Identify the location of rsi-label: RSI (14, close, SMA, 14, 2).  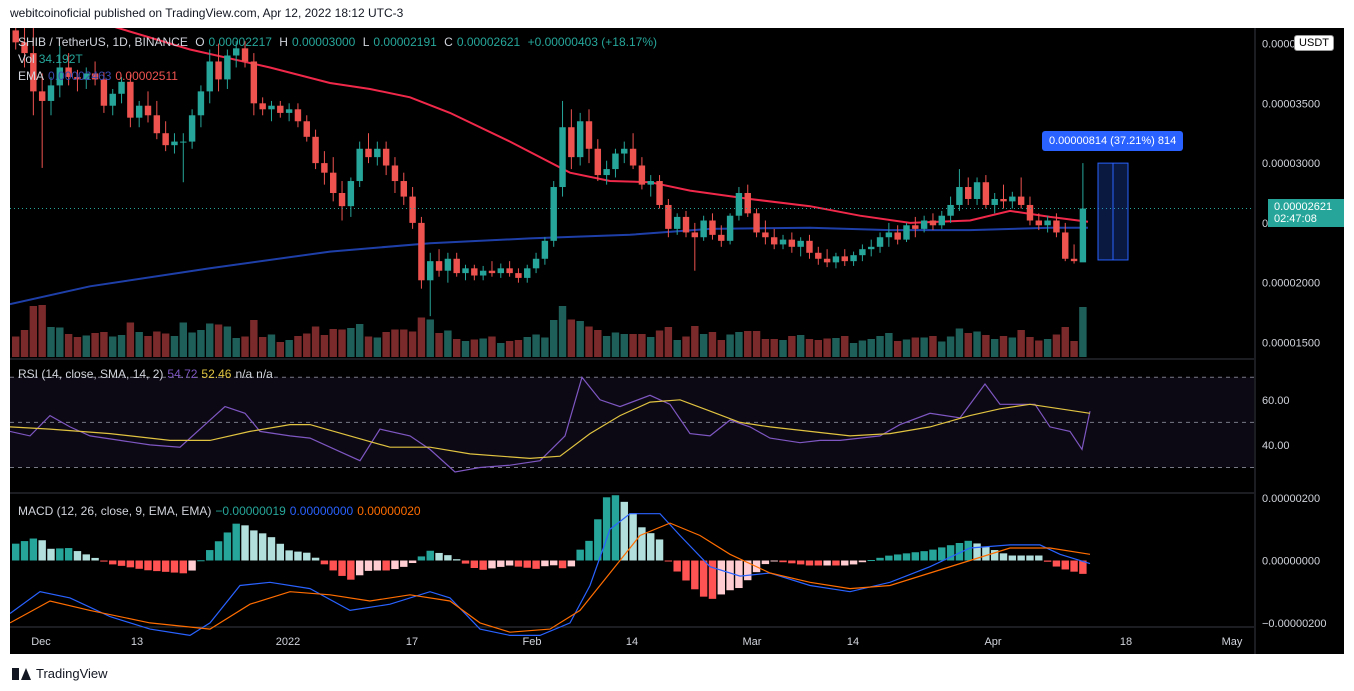
(91, 374).